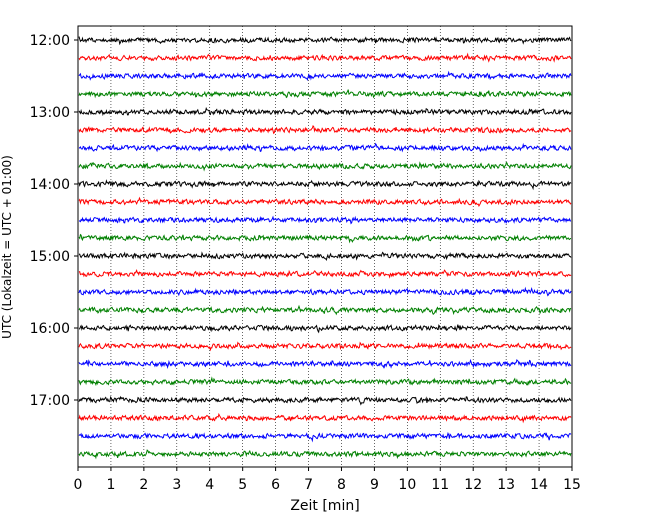  Describe the element at coordinates (539, 485) in the screenshot. I see `x-tick-label: 14` at that location.